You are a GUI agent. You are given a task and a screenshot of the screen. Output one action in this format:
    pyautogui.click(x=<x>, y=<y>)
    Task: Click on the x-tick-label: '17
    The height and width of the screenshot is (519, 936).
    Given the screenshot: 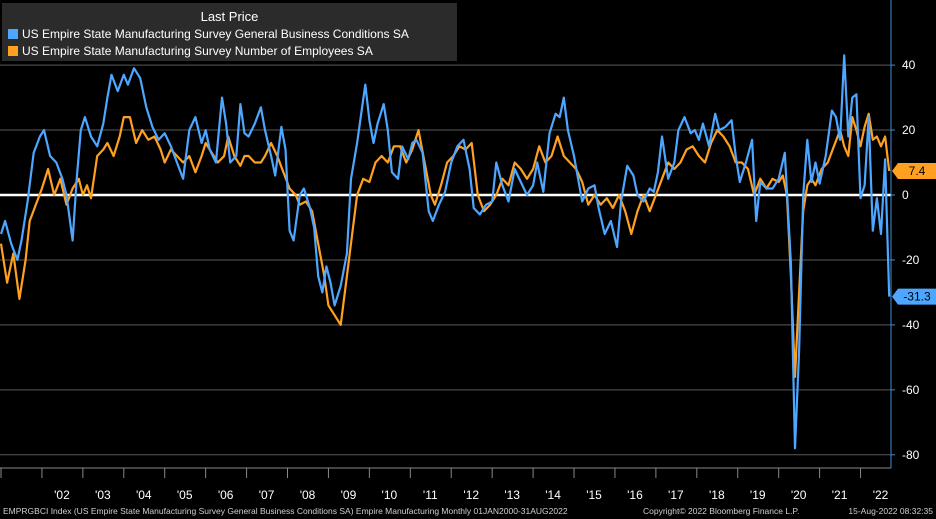 What is the action you would take?
    pyautogui.click(x=676, y=495)
    